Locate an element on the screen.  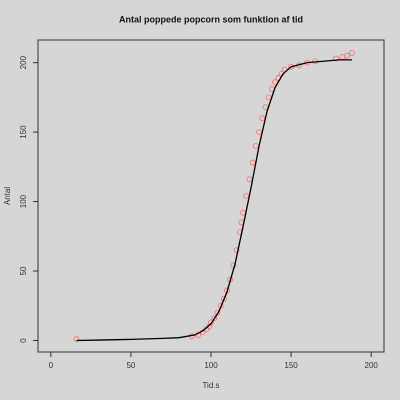
x-tick-label: 200 is located at coordinates (372, 365).